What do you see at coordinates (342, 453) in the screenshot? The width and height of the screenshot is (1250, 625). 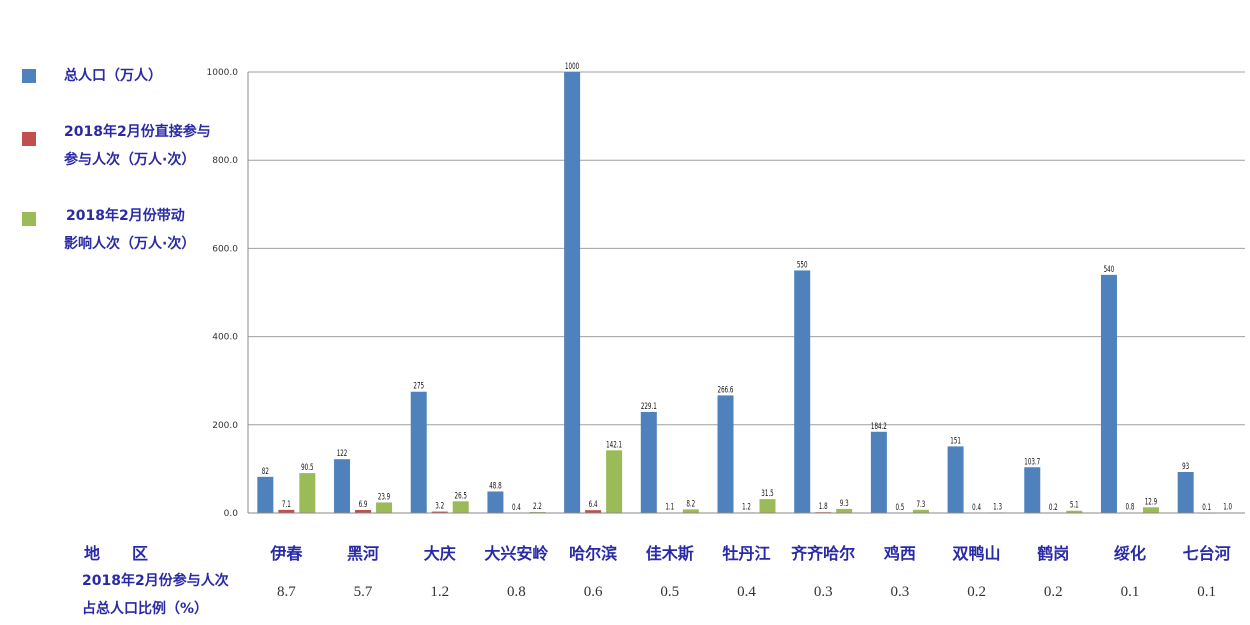 I see `bar-data-label: 122` at bounding box center [342, 453].